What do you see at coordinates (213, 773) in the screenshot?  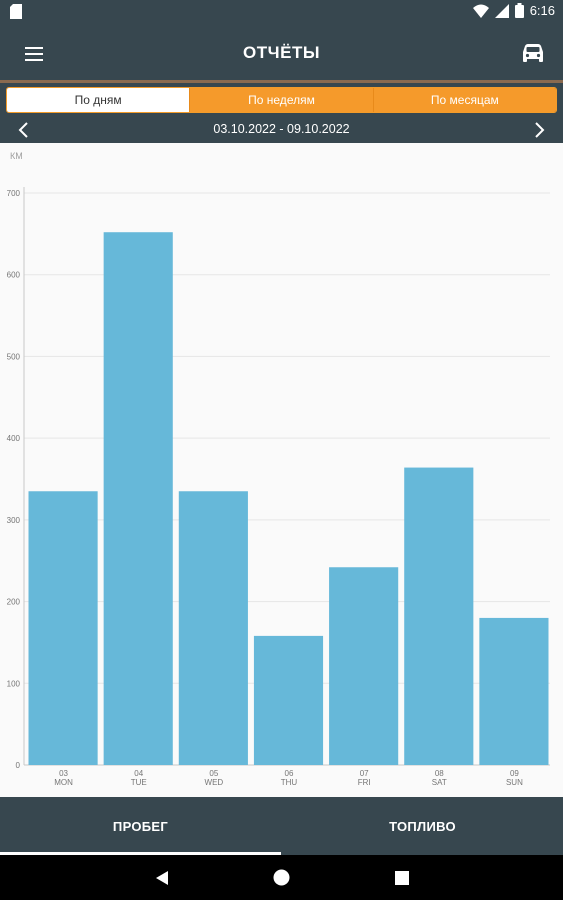 I see `x-tick-day: 05` at bounding box center [213, 773].